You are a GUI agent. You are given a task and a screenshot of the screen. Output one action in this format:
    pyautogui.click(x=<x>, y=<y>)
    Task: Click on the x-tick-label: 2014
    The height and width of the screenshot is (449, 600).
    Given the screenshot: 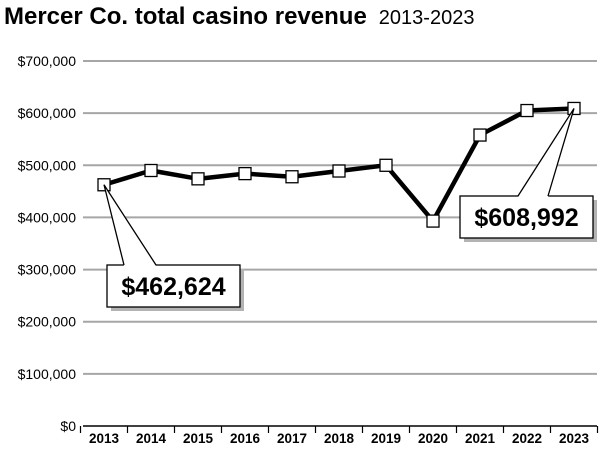 What is the action you would take?
    pyautogui.click(x=151, y=438)
    